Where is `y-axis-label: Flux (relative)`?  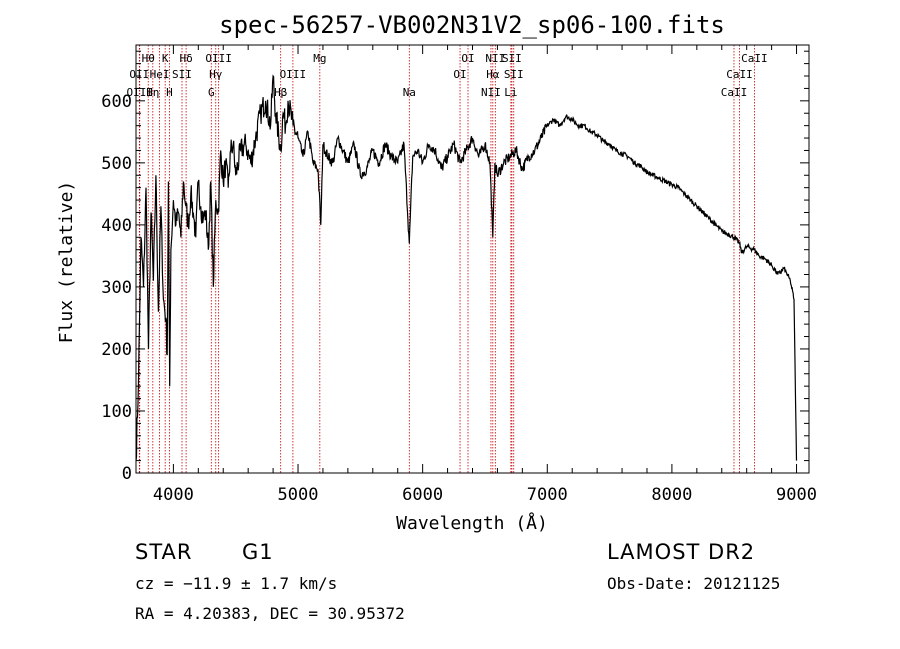 y-axis-label: Flux (relative) is located at coordinates (66, 262).